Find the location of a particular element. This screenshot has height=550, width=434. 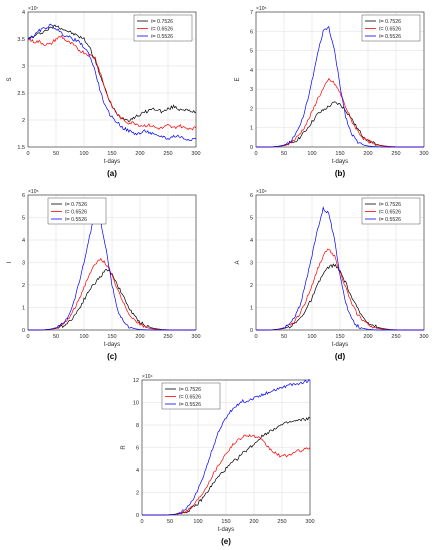

y-tick-label: 7 is located at coordinates (251, 13).